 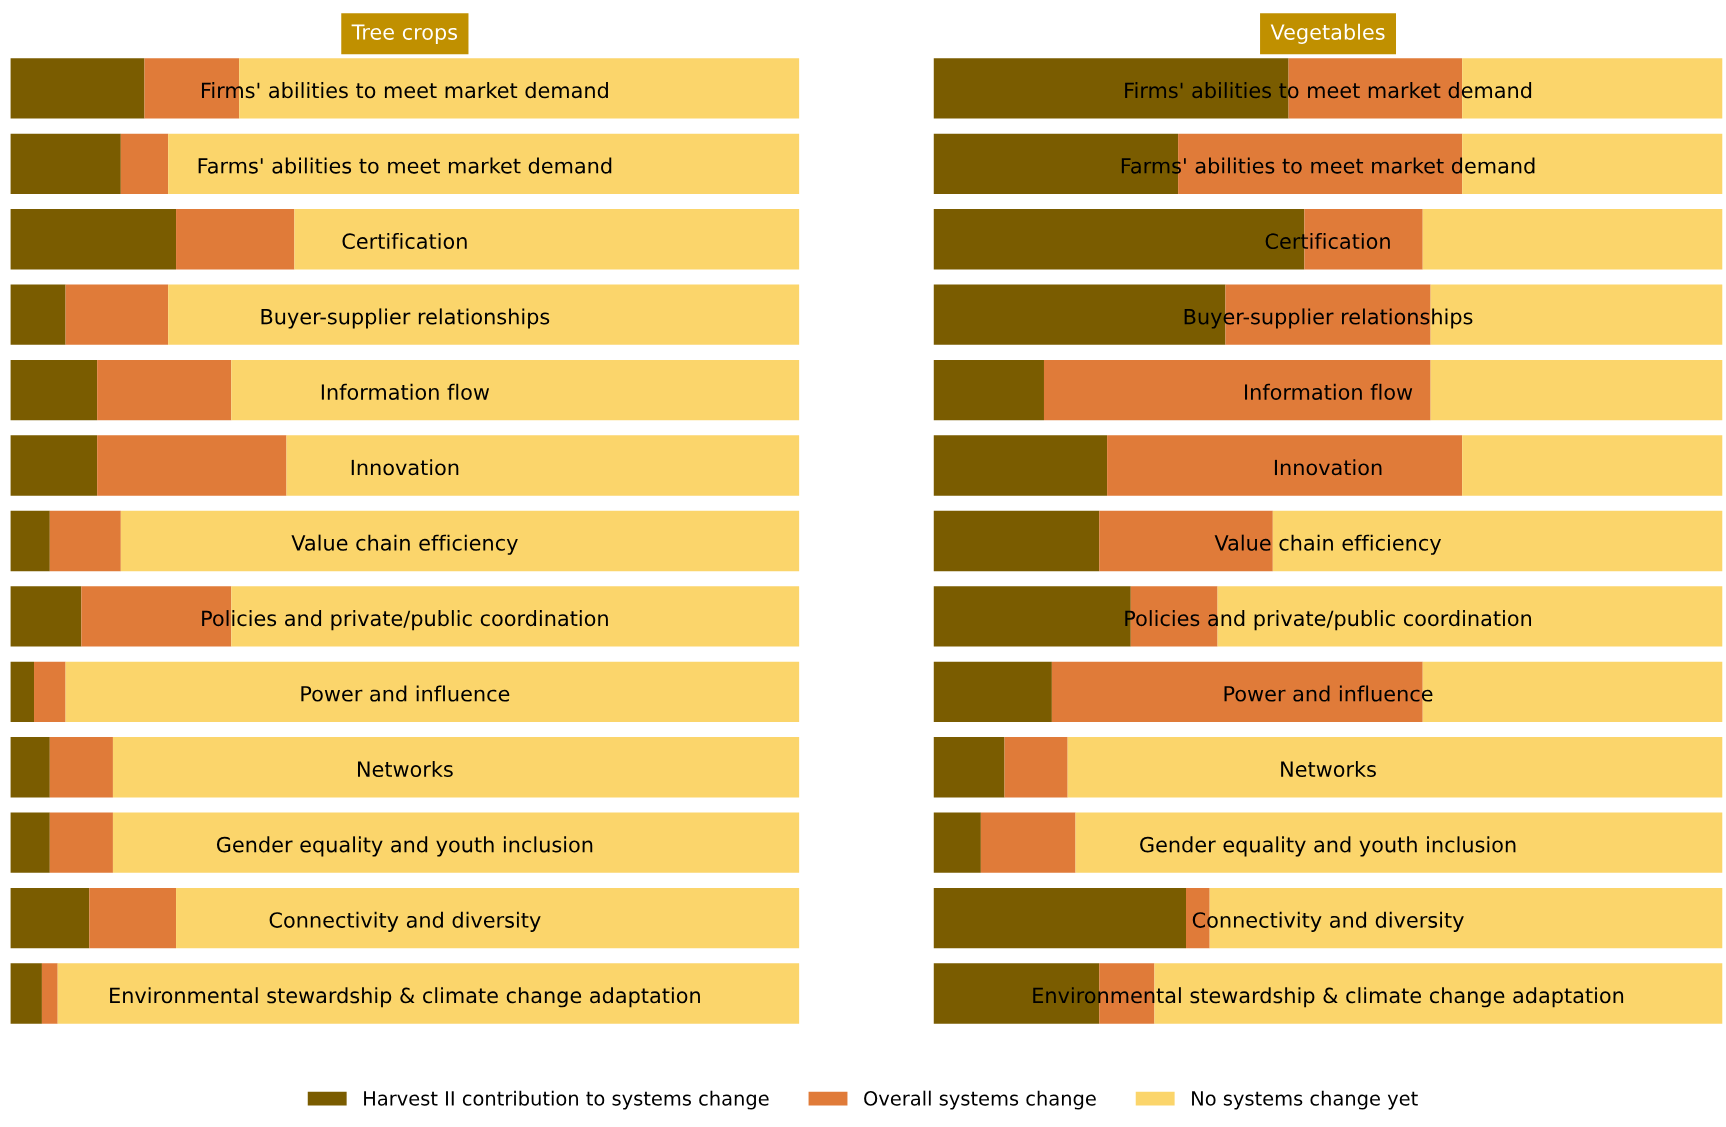 I want to click on legend-label: Overall systems change, so click(x=980, y=1100).